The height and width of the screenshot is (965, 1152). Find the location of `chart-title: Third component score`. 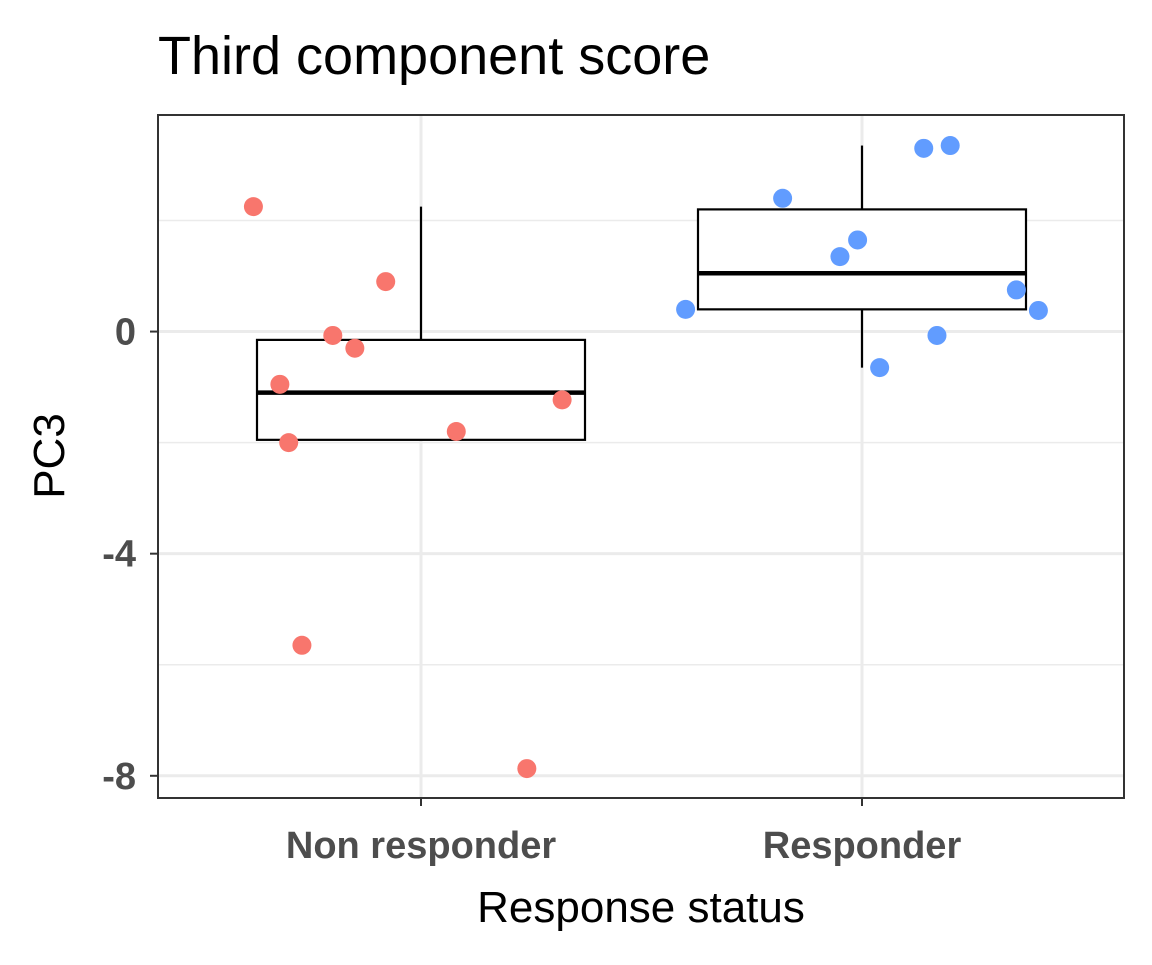

chart-title: Third component score is located at coordinates (434, 56).